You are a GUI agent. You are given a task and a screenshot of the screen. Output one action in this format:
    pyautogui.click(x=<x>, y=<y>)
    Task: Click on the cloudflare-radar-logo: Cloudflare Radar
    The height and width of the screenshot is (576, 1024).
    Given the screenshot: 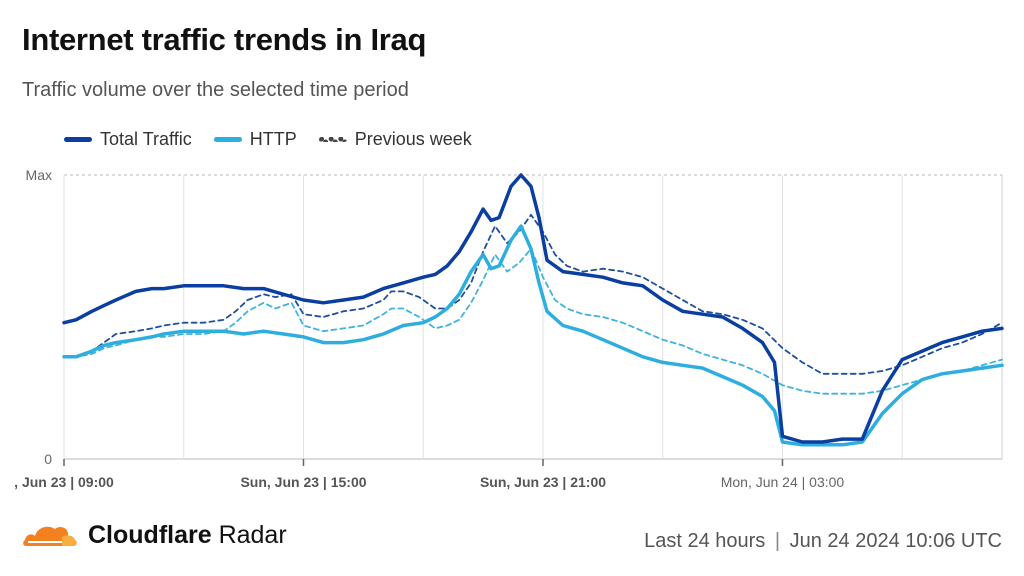 What is the action you would take?
    pyautogui.click(x=154, y=535)
    